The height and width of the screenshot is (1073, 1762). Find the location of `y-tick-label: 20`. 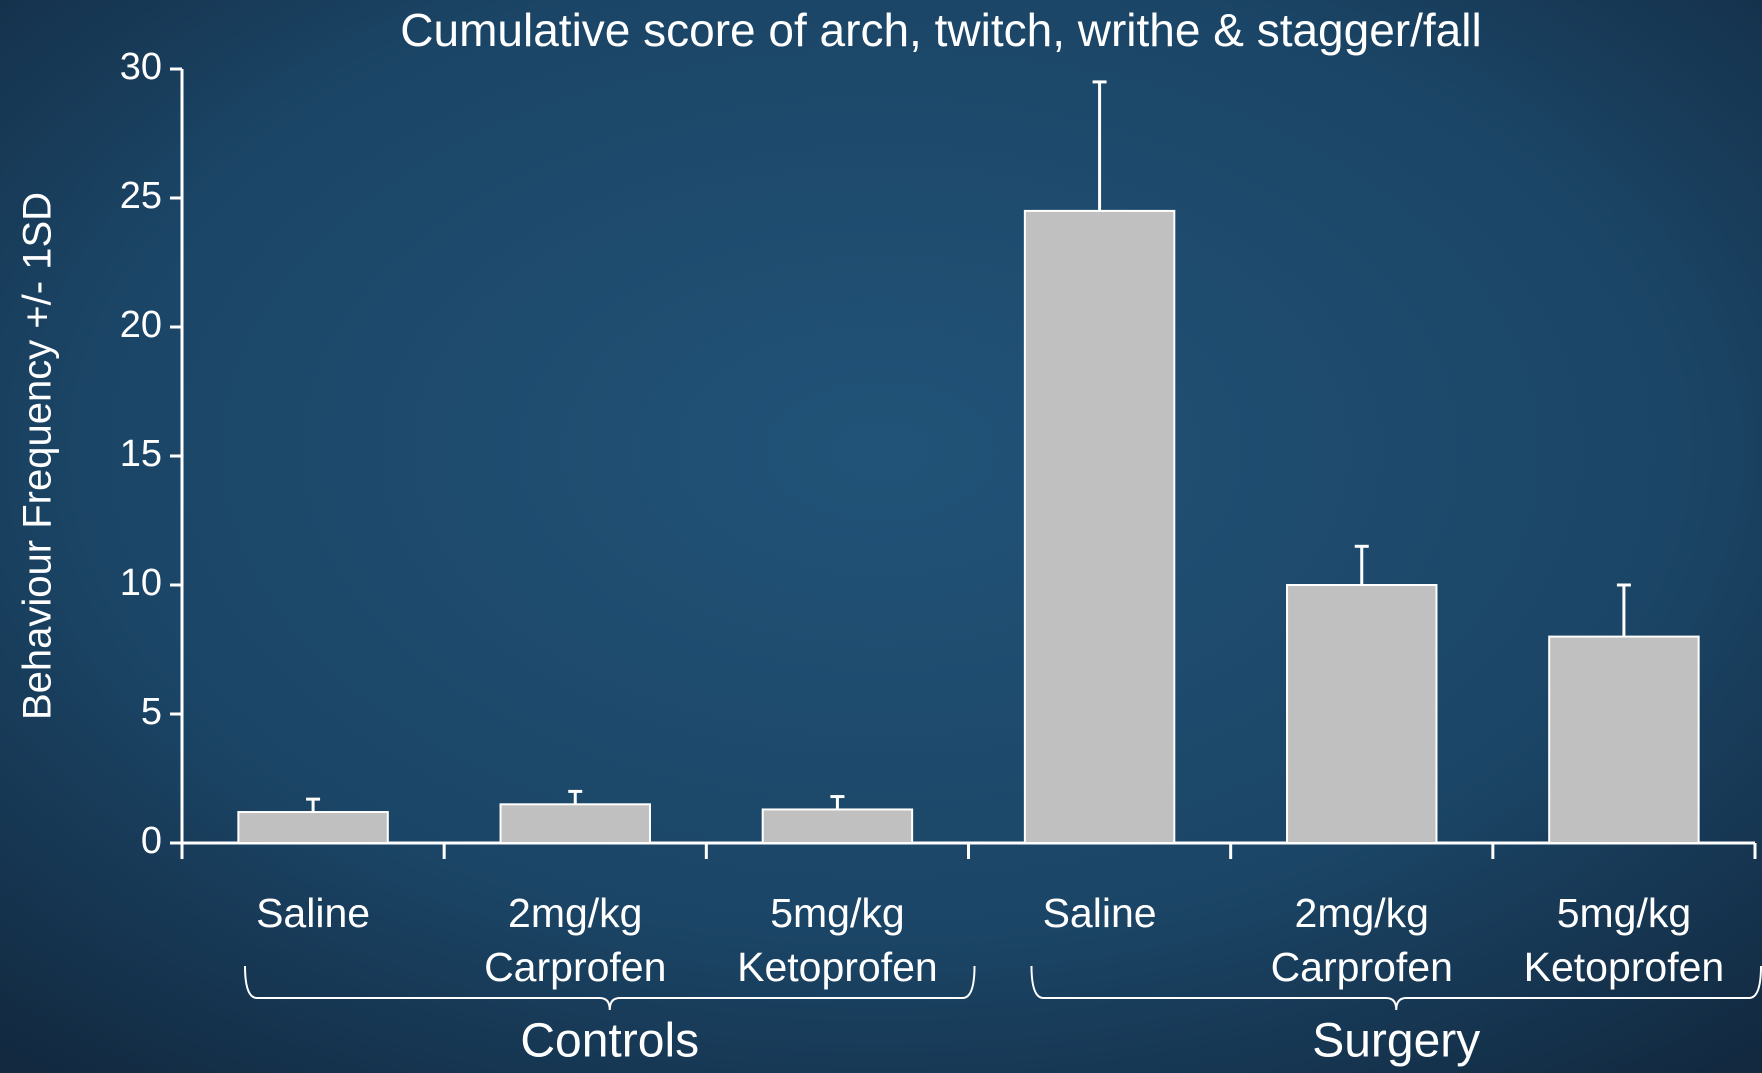

y-tick-label: 20 is located at coordinates (141, 325).